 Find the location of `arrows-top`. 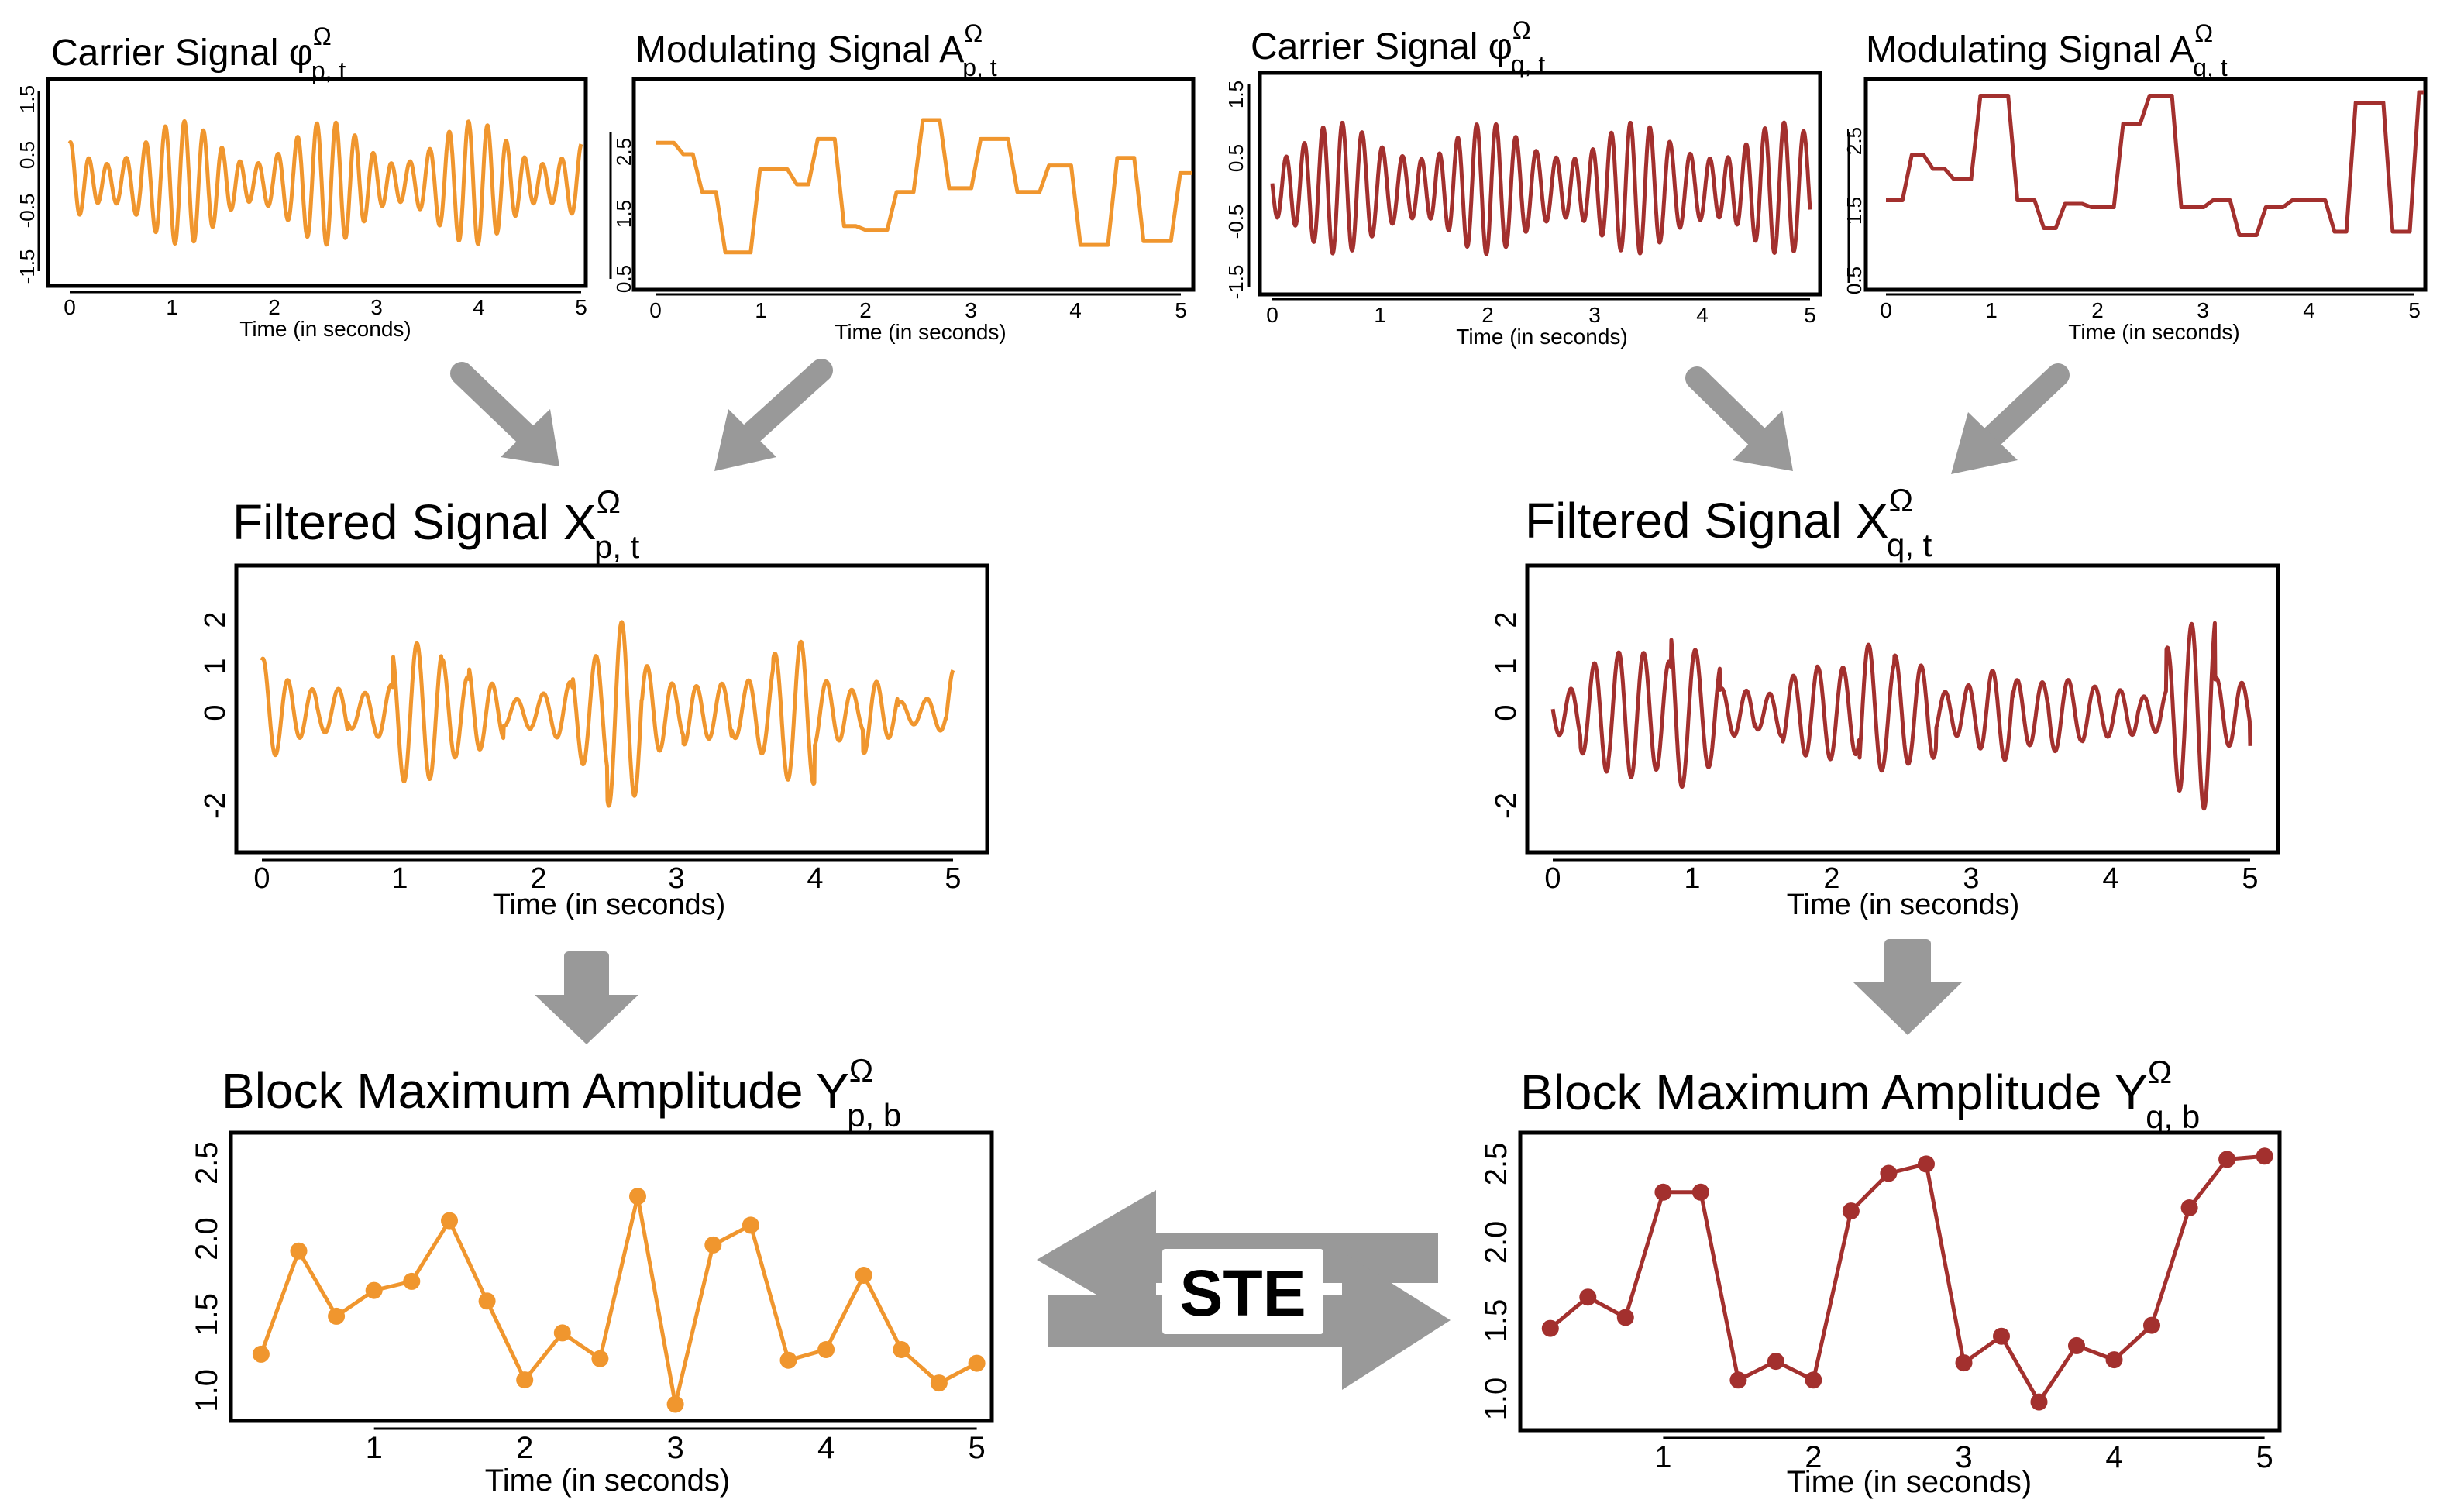

arrows-top is located at coordinates (1260, 416).